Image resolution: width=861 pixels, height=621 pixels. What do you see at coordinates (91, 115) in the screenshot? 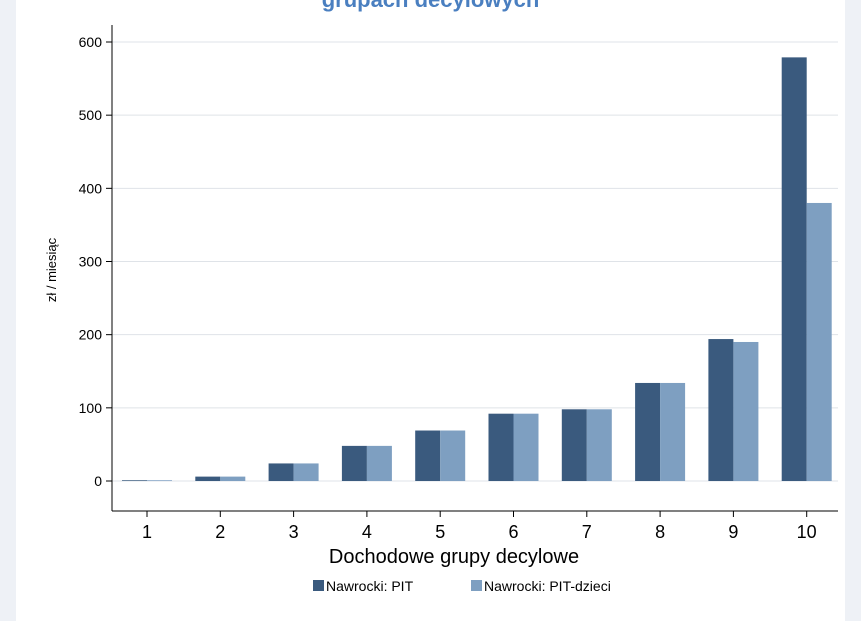
I see `y-tick-label: 500` at bounding box center [91, 115].